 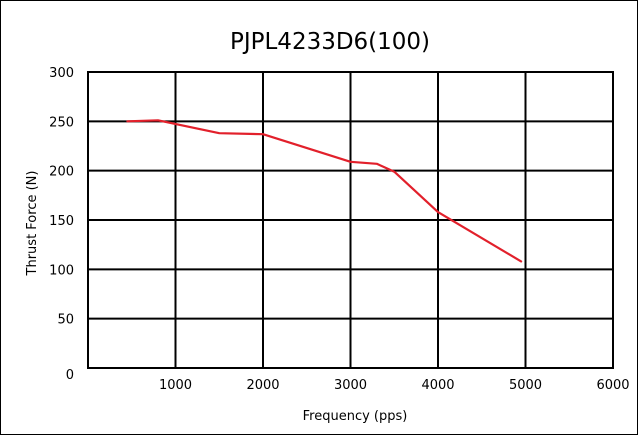 What do you see at coordinates (330, 42) in the screenshot?
I see `chart-title: PJPL4233D6(100)` at bounding box center [330, 42].